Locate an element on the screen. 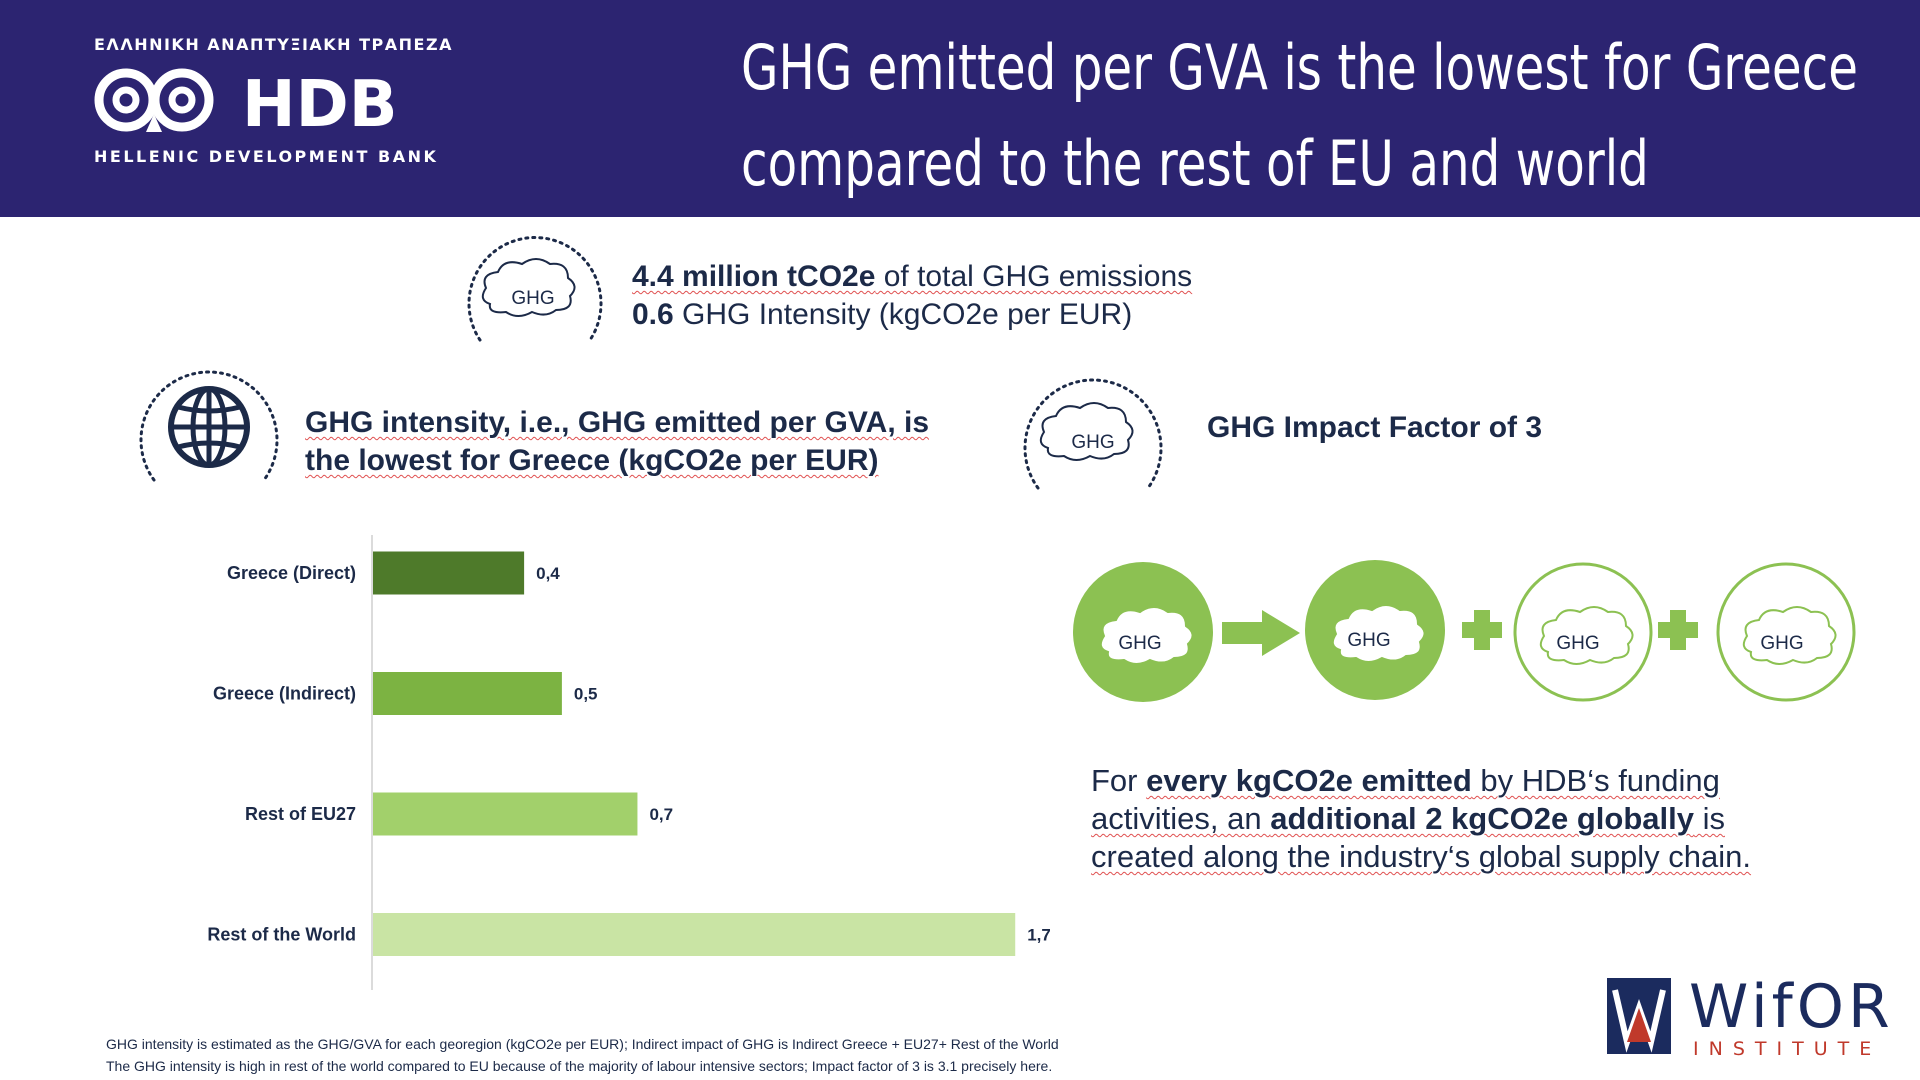 The width and height of the screenshot is (1920, 1080). category-label-0: Greece (Direct) is located at coordinates (291, 573).